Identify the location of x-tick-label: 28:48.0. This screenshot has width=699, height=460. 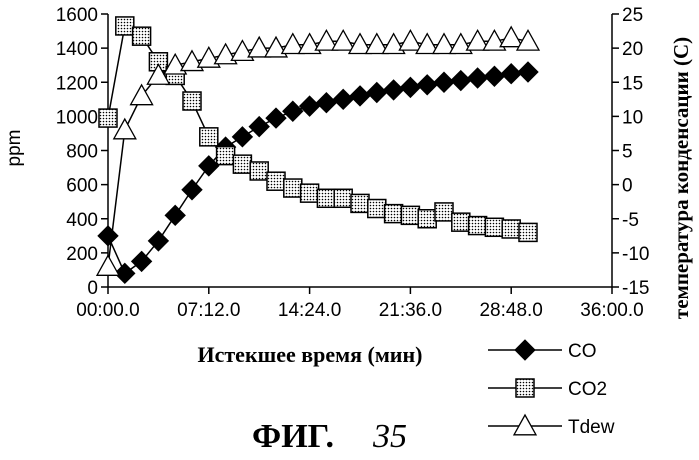
(510, 310).